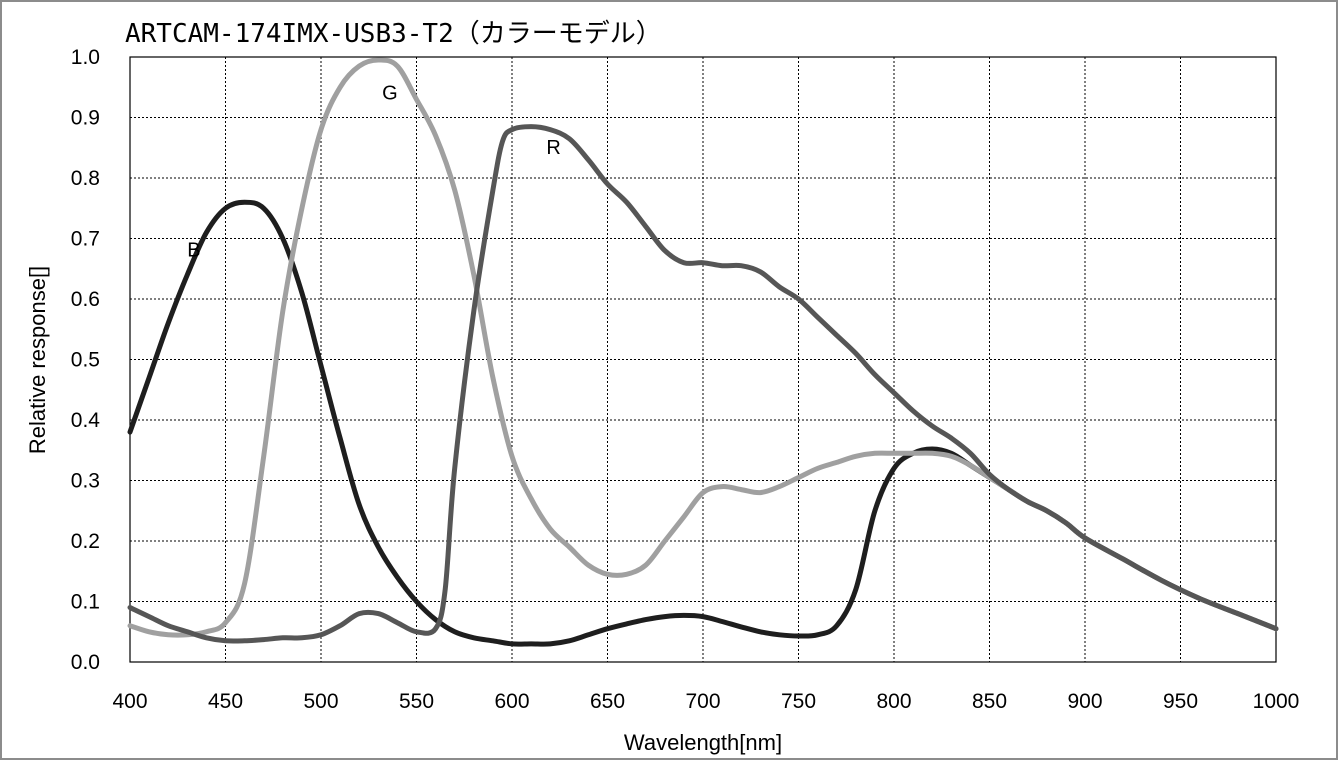 This screenshot has width=1338, height=760. Describe the element at coordinates (798, 701) in the screenshot. I see `x-tick-label: 750` at that location.